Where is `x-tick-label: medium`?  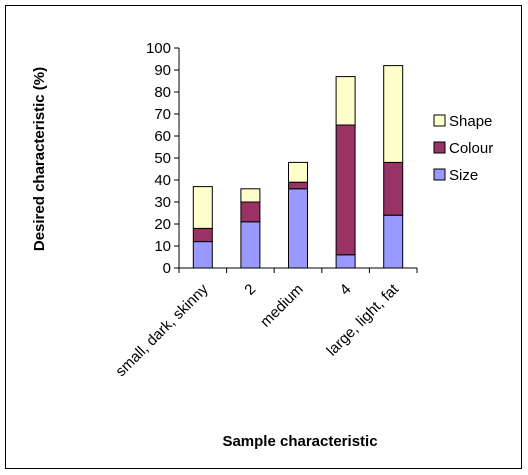
x-tick-label: medium is located at coordinates (282, 306).